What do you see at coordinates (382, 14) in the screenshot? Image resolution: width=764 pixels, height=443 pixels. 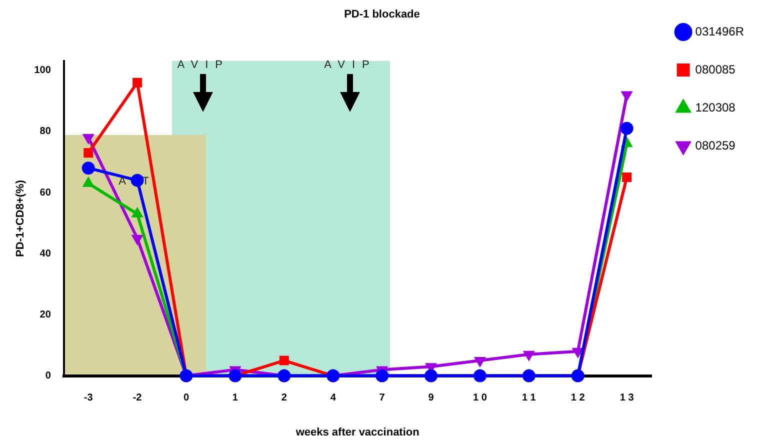 I see `chart-title: PD-1 blockade` at bounding box center [382, 14].